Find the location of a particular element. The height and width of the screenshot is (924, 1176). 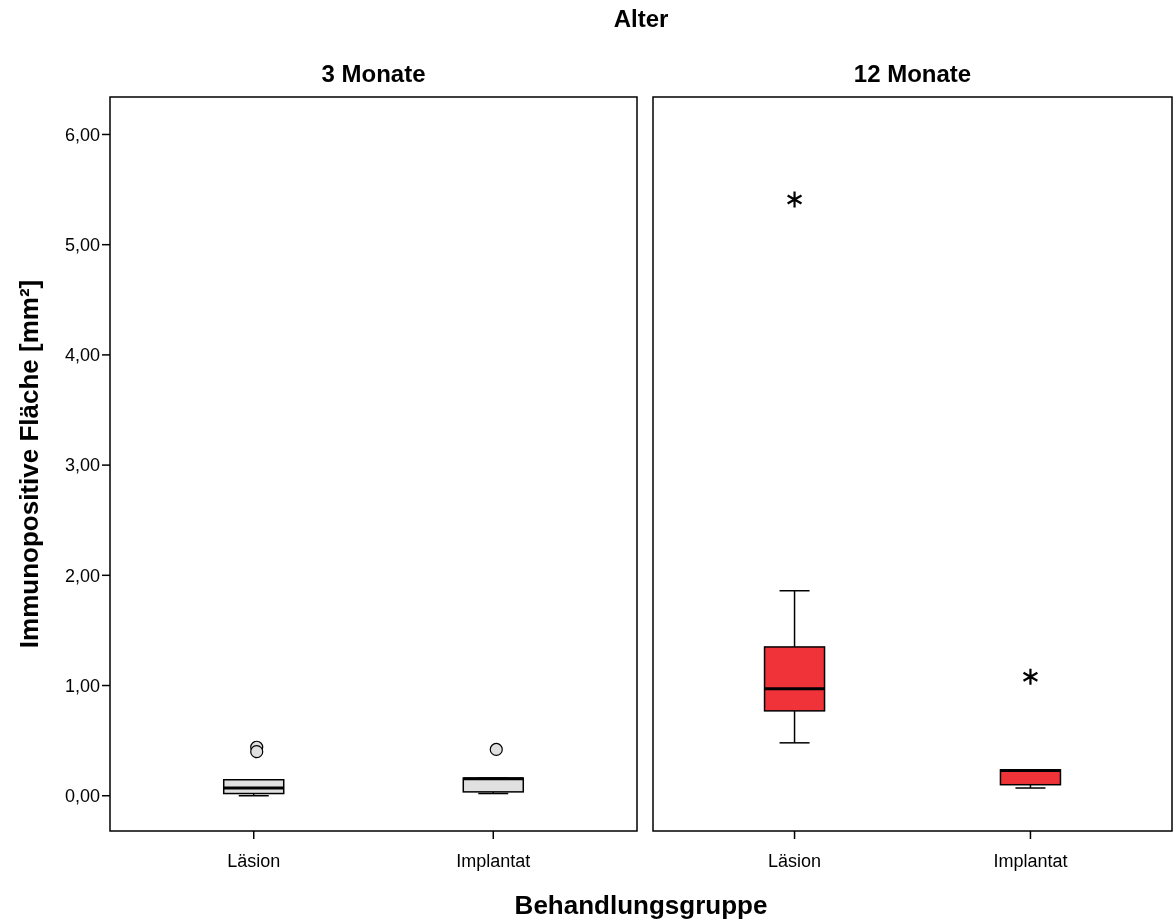

y-tick-label: 4,00 is located at coordinates (82, 355).